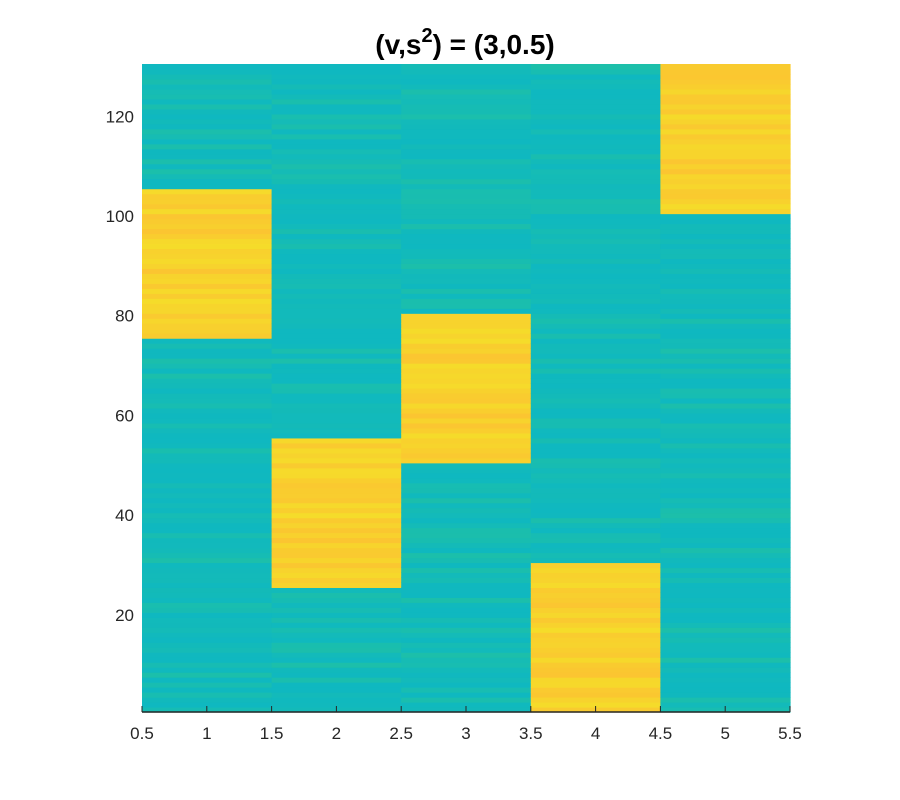 The width and height of the screenshot is (900, 800). I want to click on y-tick-label: 80, so click(124, 316).